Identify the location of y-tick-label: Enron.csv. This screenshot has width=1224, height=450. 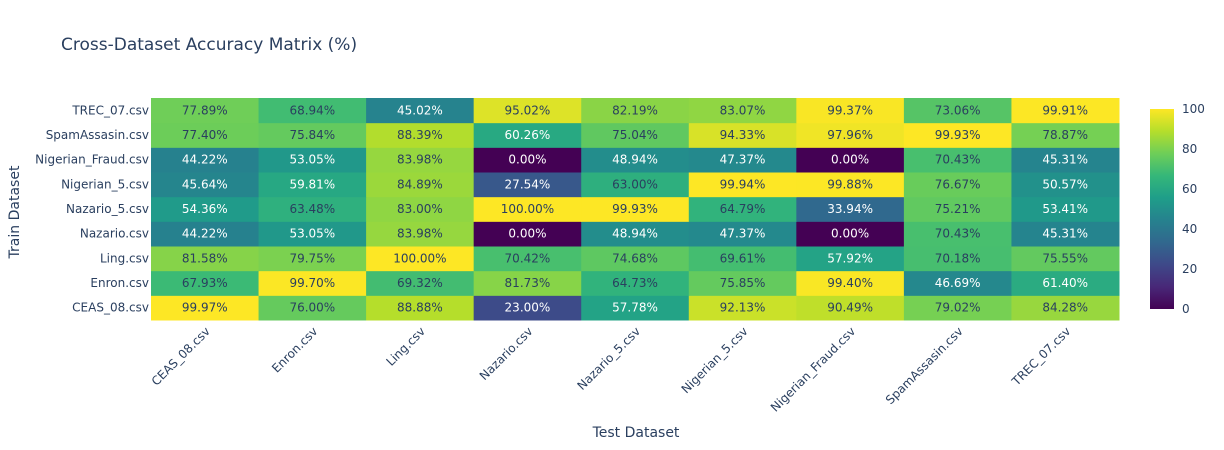
(119, 283).